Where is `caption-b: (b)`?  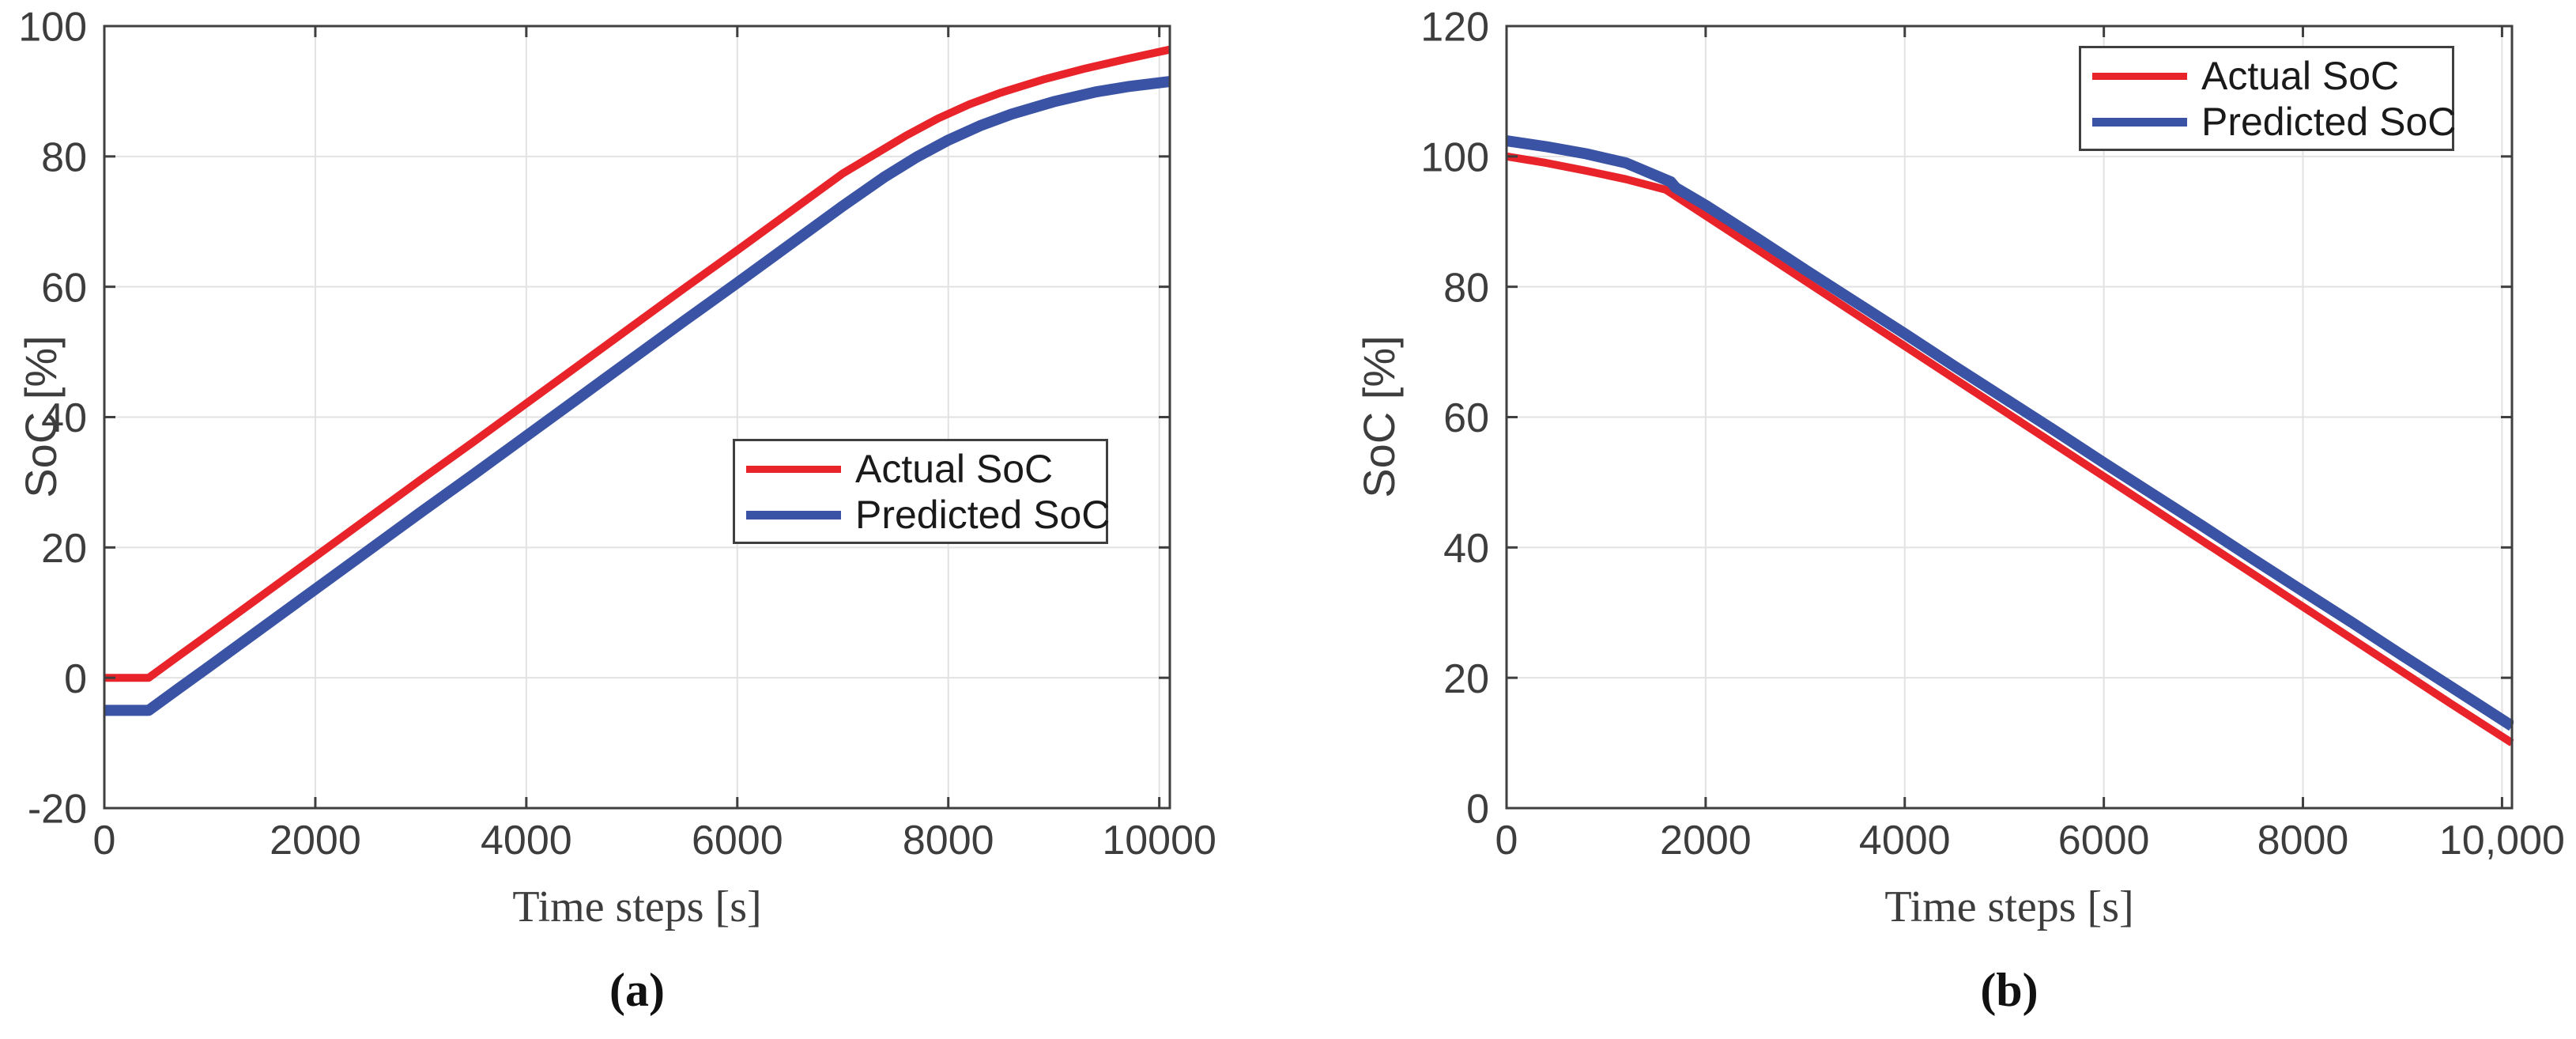 caption-b: (b) is located at coordinates (2010, 990).